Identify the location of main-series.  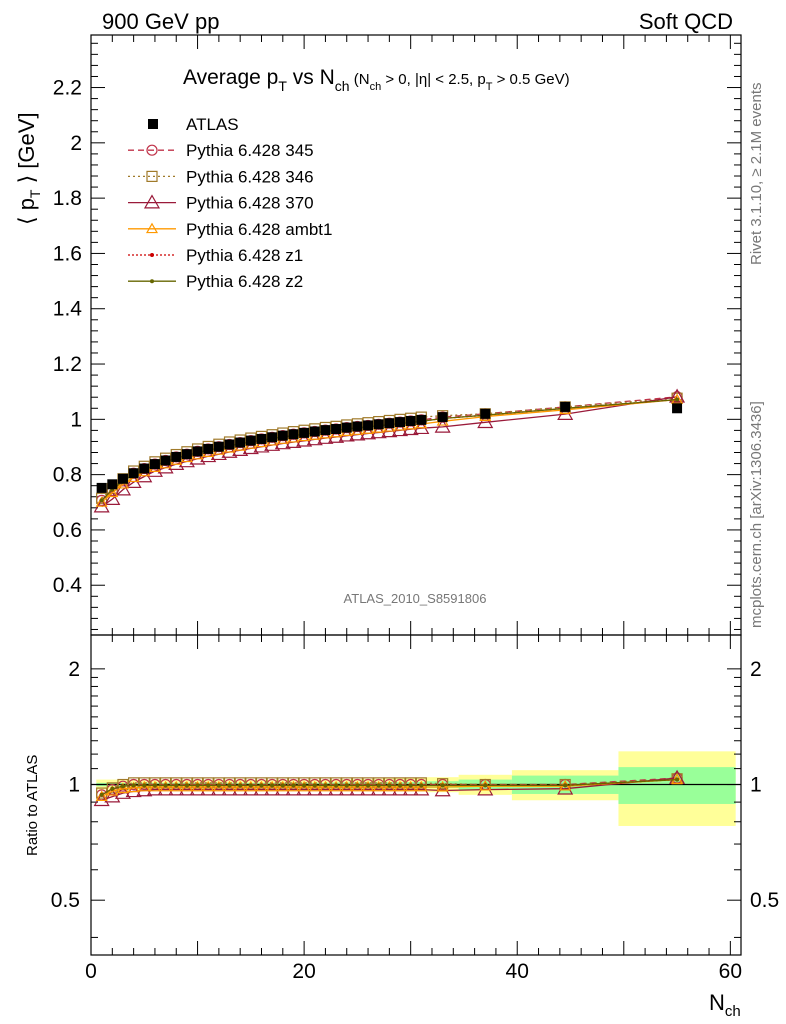
(389, 450).